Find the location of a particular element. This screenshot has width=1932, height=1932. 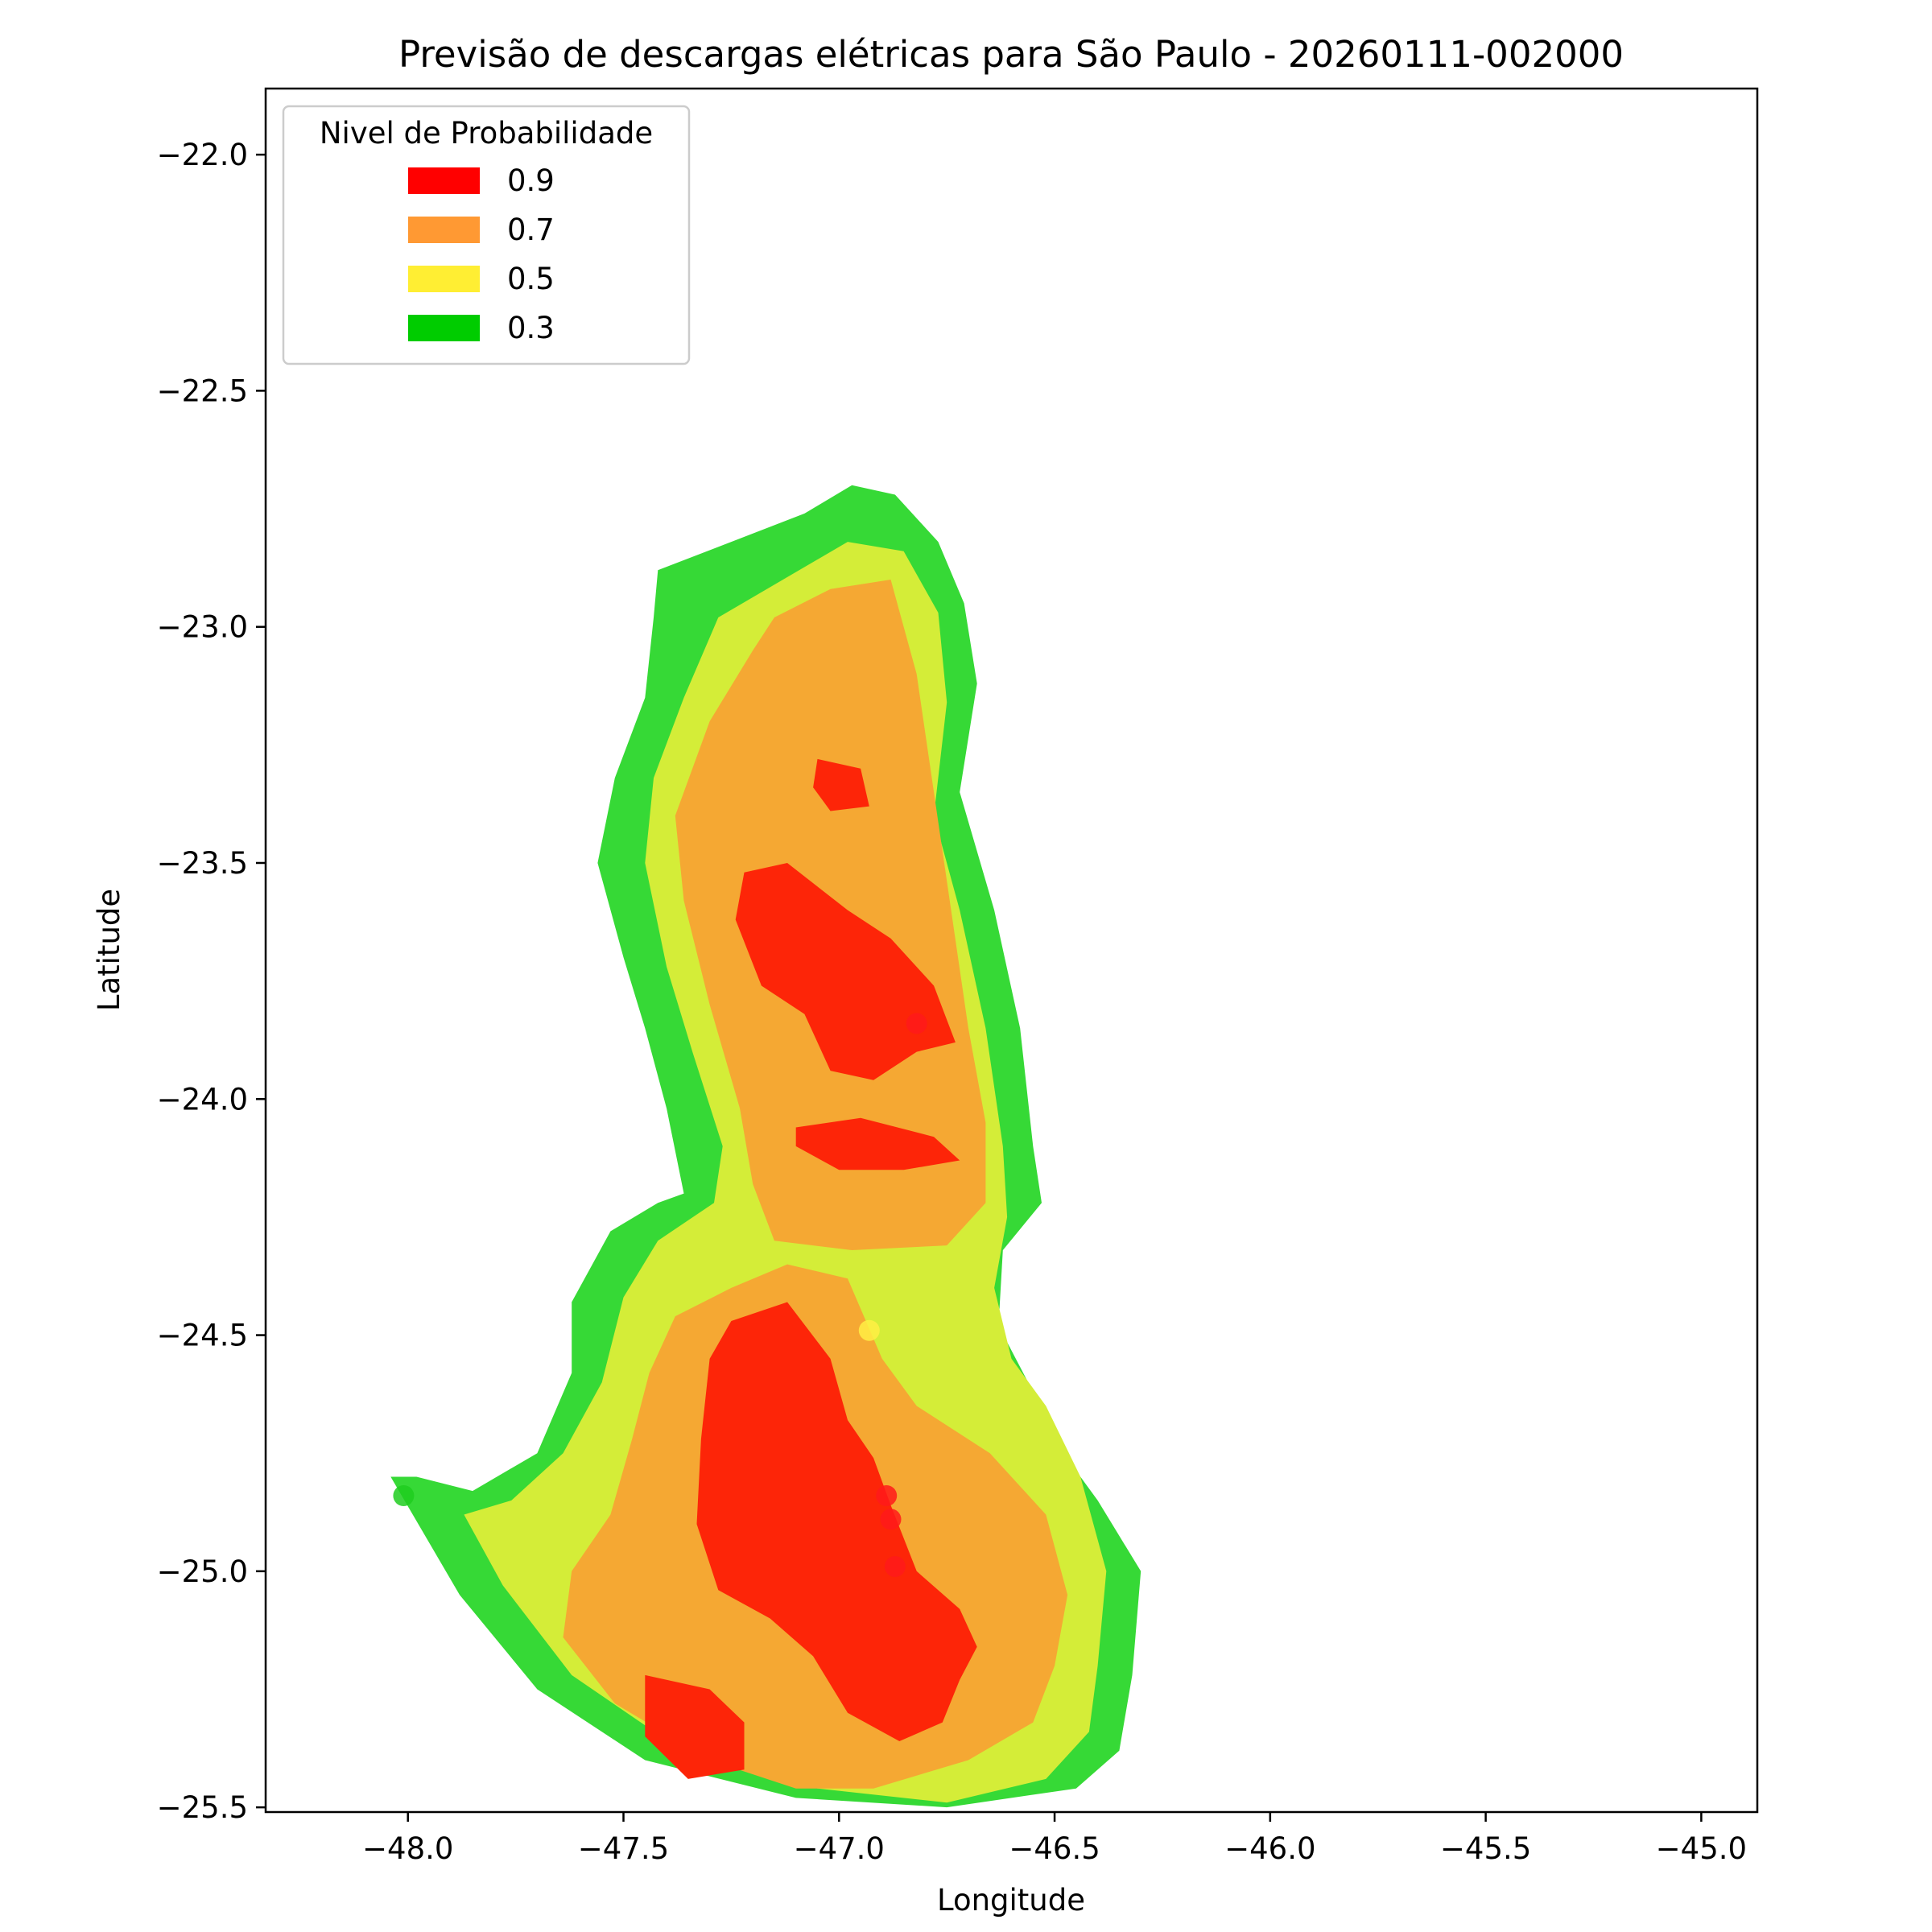

x-tick-label: −47.5 is located at coordinates (623, 1849).